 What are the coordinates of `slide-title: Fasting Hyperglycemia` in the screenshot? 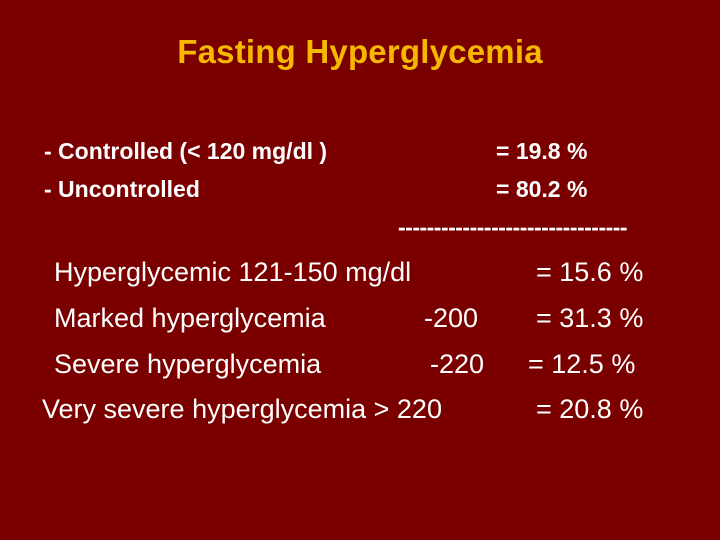 It's located at (360, 51).